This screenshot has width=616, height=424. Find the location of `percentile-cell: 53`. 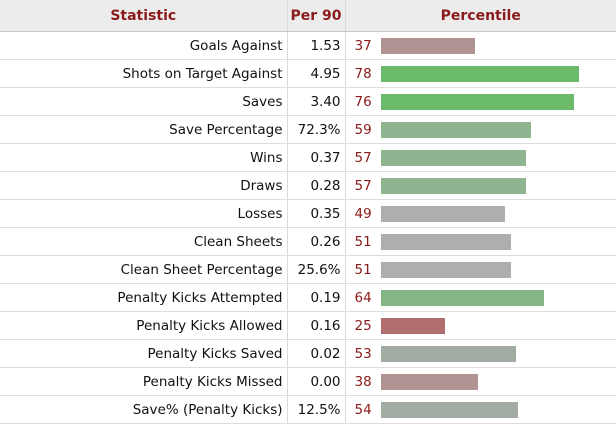

percentile-cell: 53 is located at coordinates (480, 353).